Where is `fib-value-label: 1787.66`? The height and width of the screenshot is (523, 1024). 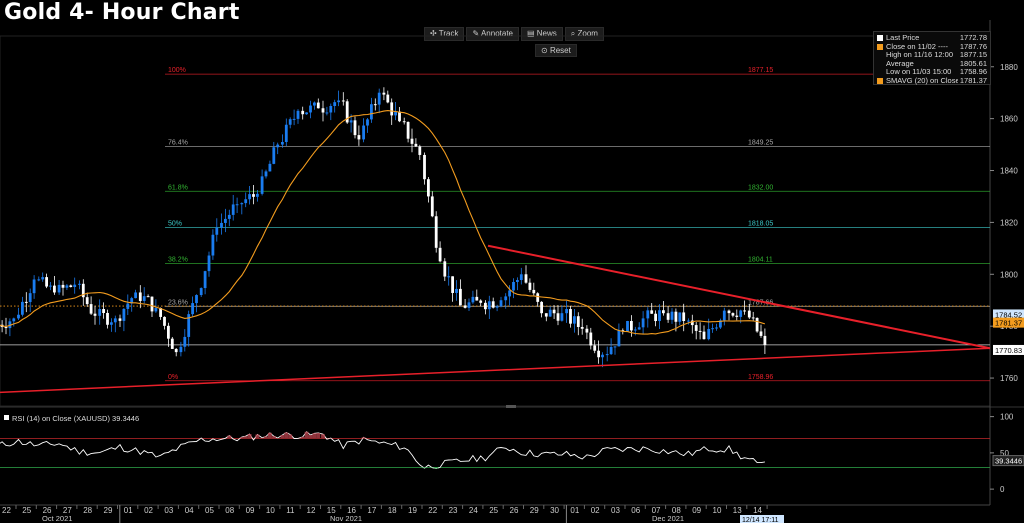 fib-value-label: 1787.66 is located at coordinates (760, 302).